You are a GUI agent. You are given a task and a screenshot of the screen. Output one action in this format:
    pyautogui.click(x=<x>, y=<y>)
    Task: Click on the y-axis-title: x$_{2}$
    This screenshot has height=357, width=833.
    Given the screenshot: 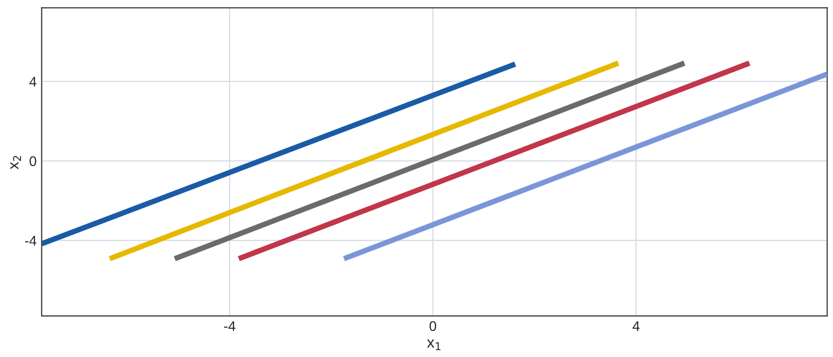 What is the action you would take?
    pyautogui.click(x=15, y=163)
    